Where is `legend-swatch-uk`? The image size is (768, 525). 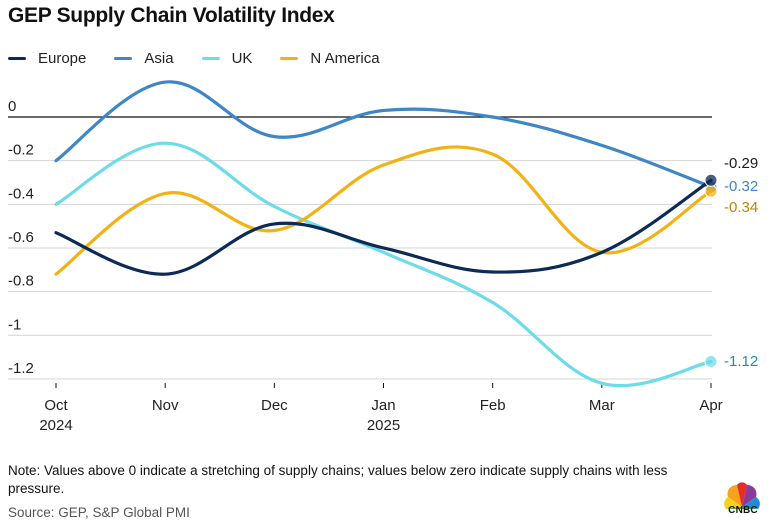 legend-swatch-uk is located at coordinates (210, 58).